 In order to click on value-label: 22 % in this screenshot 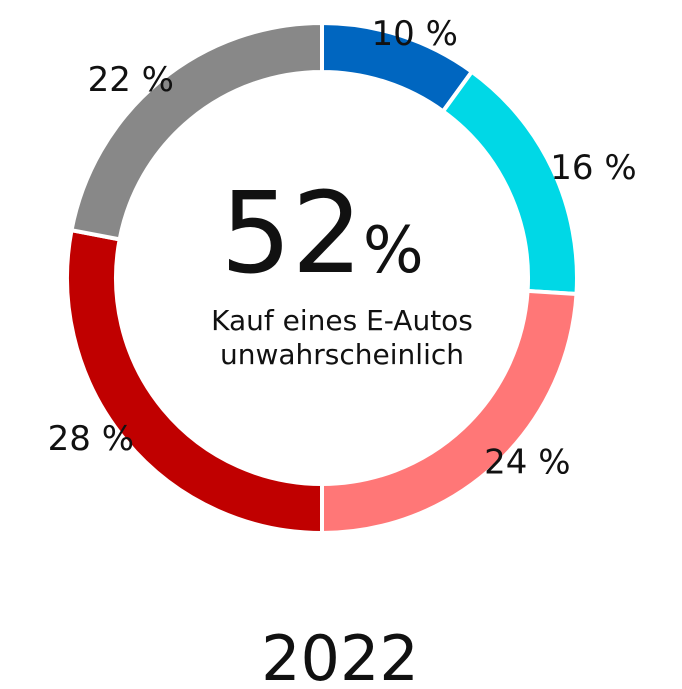, I will do `click(131, 80)`.